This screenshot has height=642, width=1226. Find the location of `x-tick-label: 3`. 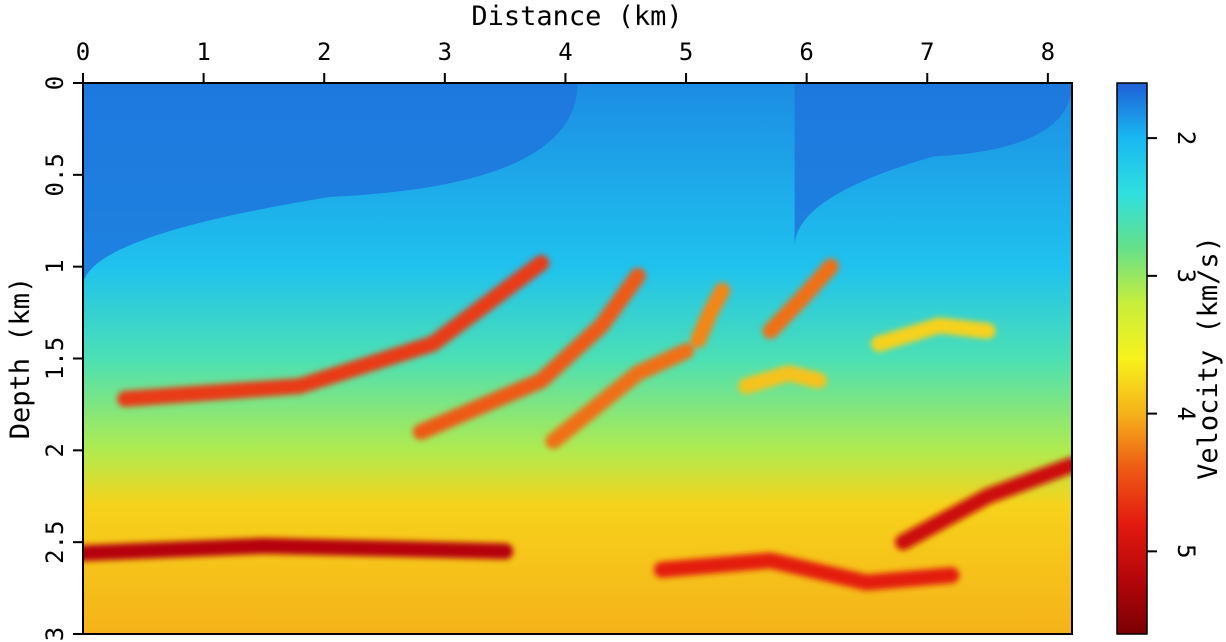

x-tick-label: 3 is located at coordinates (445, 52).